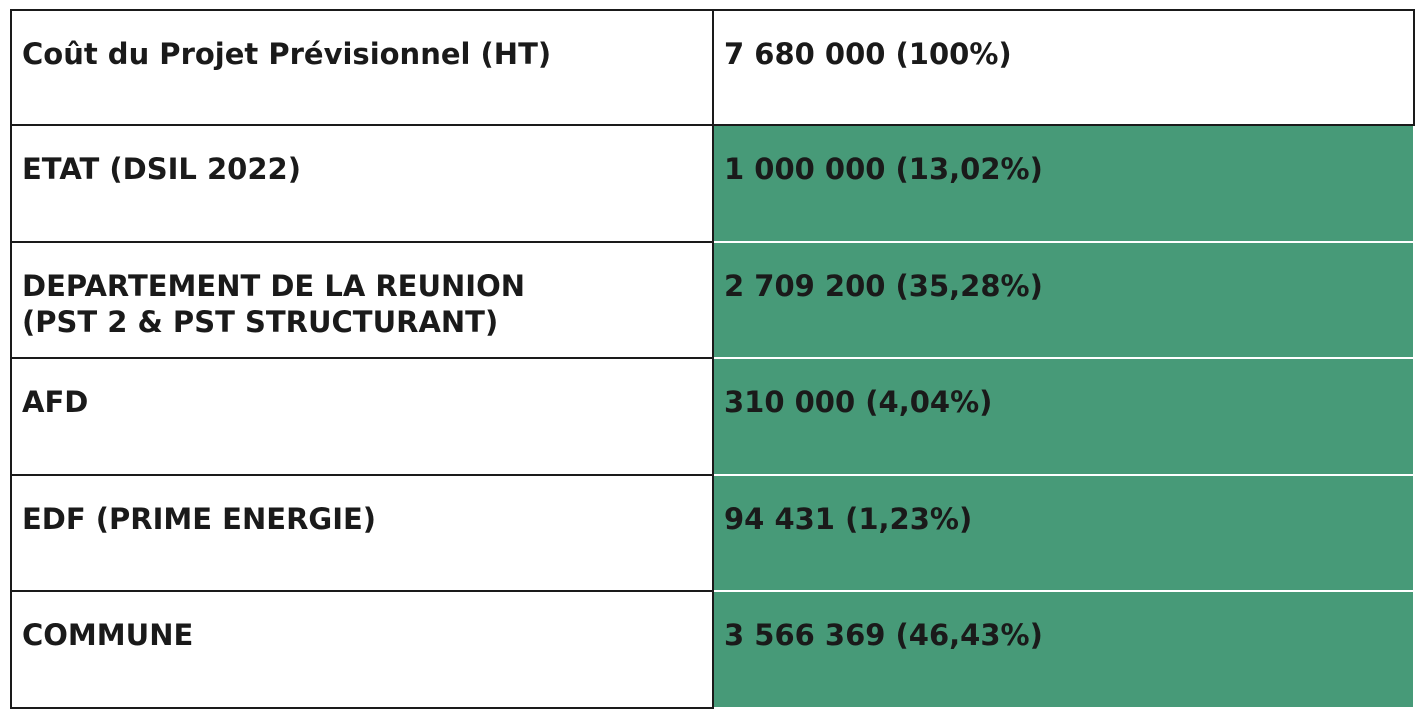 The width and height of the screenshot is (1424, 714). I want to click on funder-label: EDF (PRIME ENERGIE), so click(362, 533).